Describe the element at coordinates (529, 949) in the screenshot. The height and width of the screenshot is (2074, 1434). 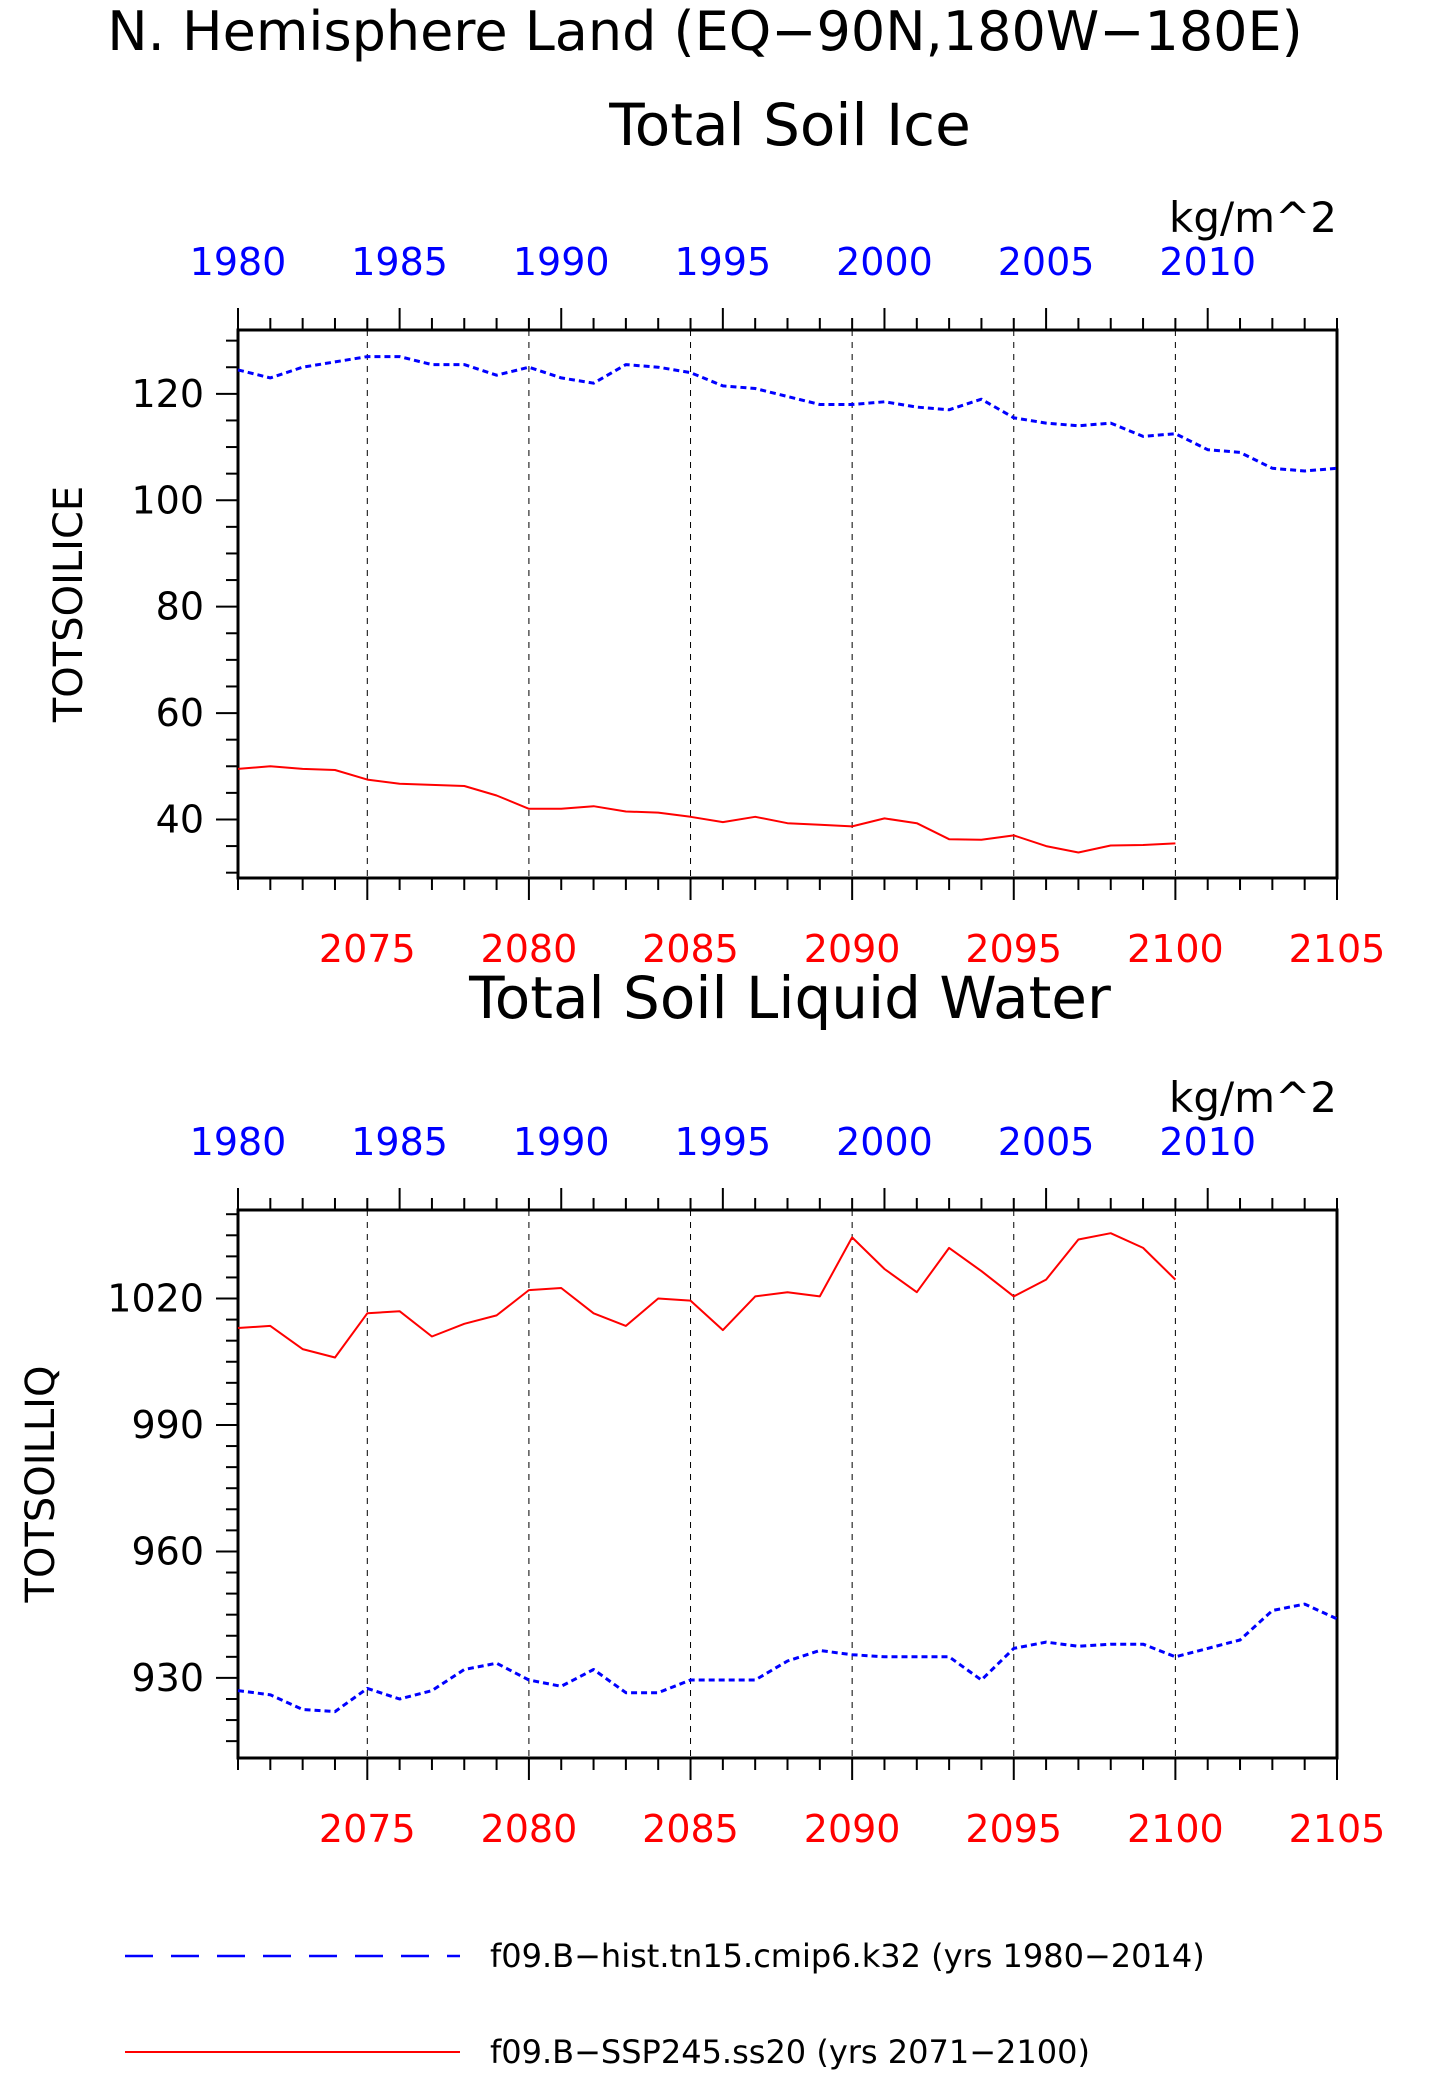
I see `bottom-tick-label: 2080` at that location.